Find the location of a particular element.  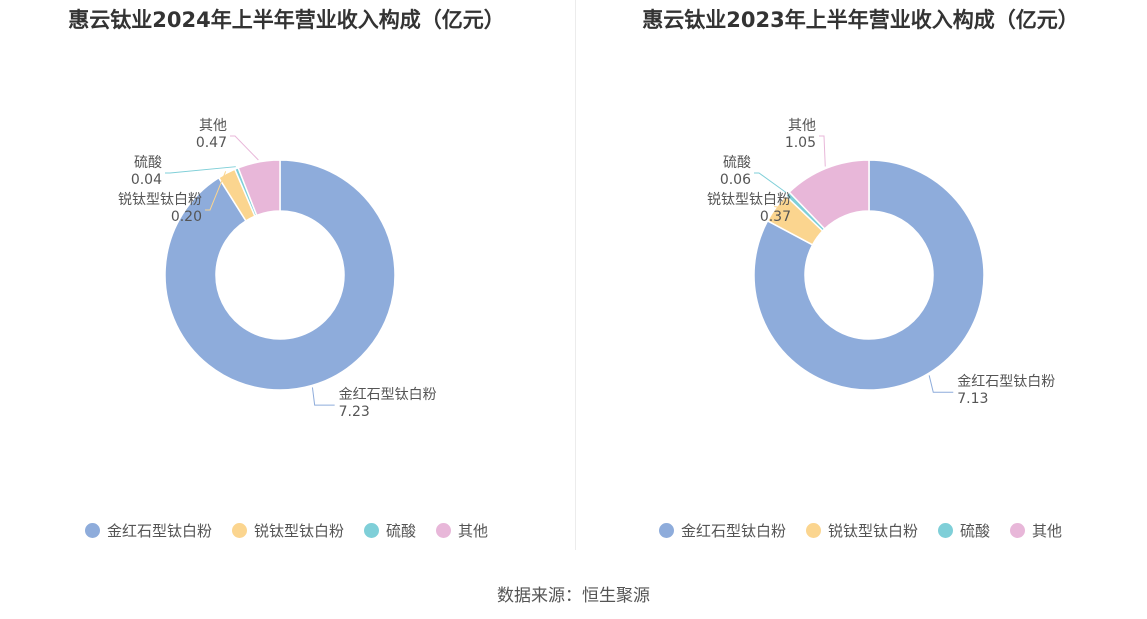

slice-value-label: 0.06 is located at coordinates (735, 180).